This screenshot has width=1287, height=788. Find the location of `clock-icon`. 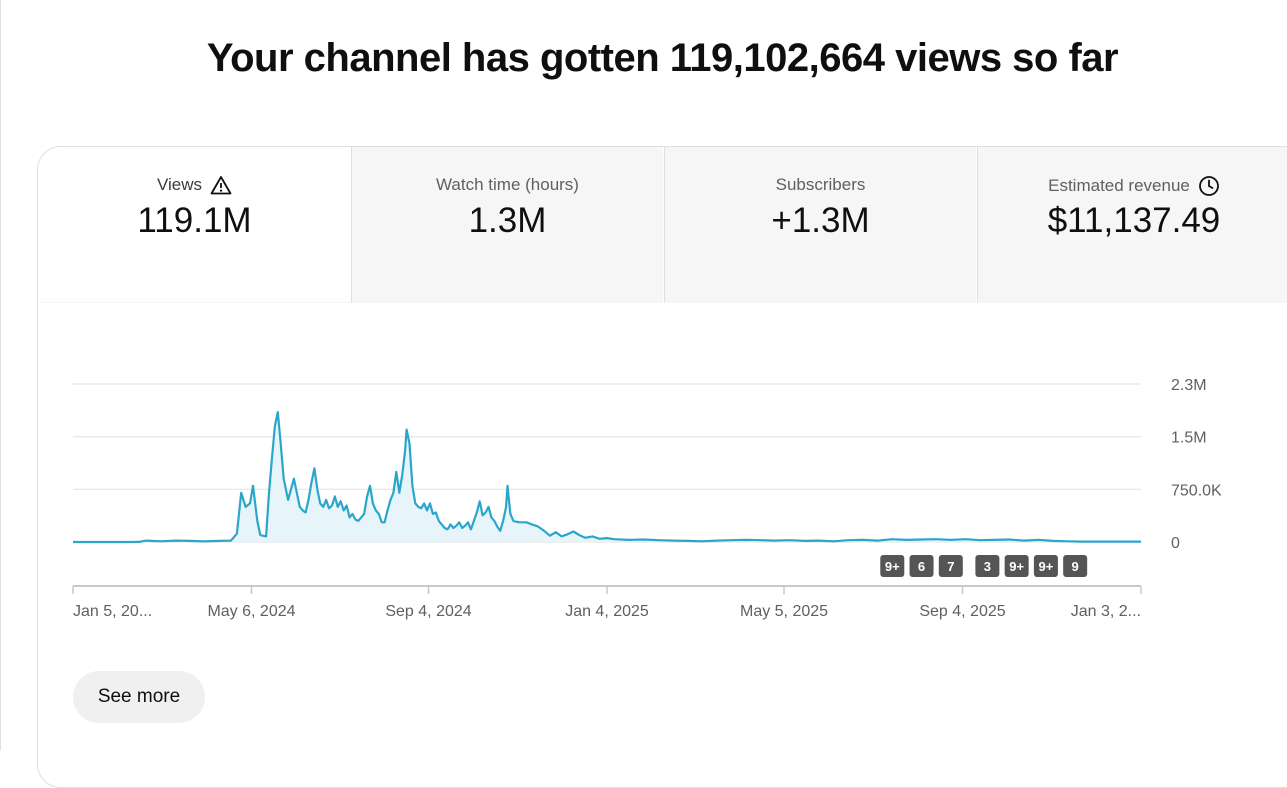

clock-icon is located at coordinates (1209, 186).